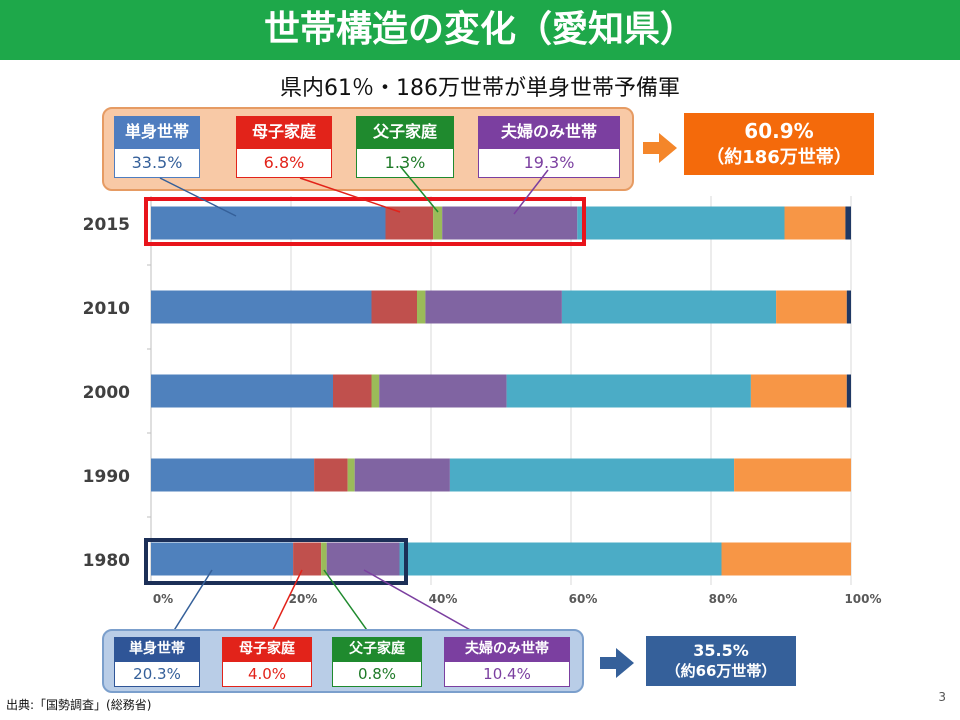 This screenshot has height=720, width=960. I want to click on callout-2015: 60.9% （約186万世帯）, so click(779, 144).